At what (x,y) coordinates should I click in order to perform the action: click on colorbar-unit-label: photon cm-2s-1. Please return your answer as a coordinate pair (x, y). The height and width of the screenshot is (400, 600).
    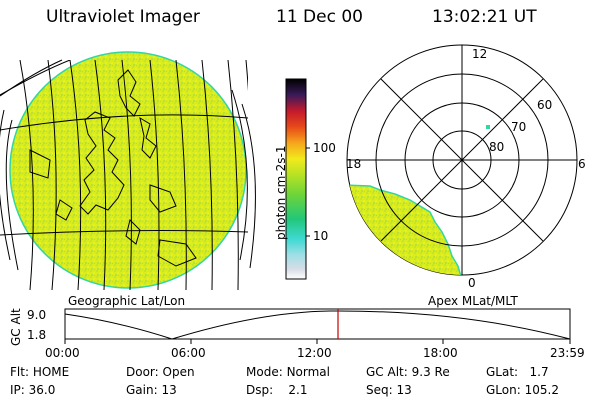
    Looking at the image, I should click on (281, 193).